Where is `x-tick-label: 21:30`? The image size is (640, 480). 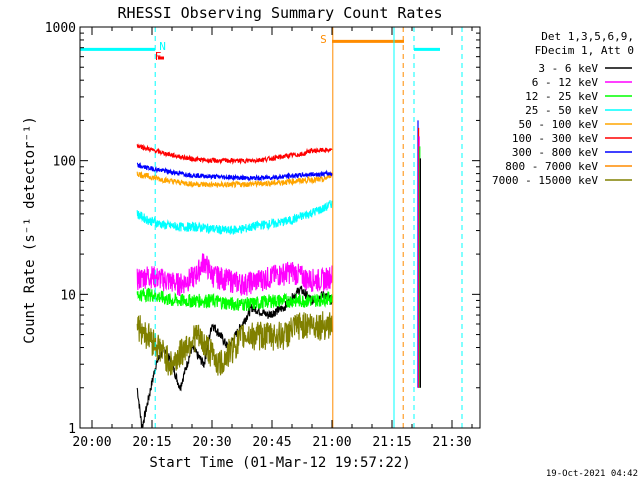 x-tick-label: 21:30 is located at coordinates (451, 442).